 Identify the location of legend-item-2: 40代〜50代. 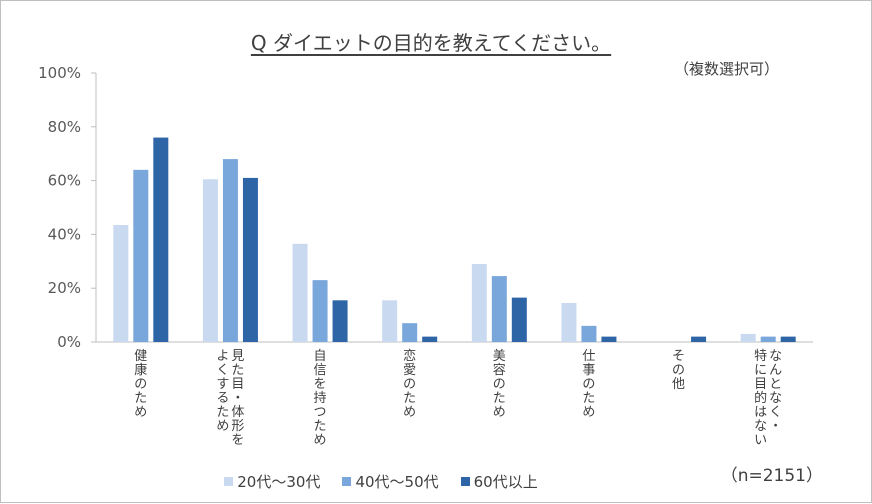
(390, 481).